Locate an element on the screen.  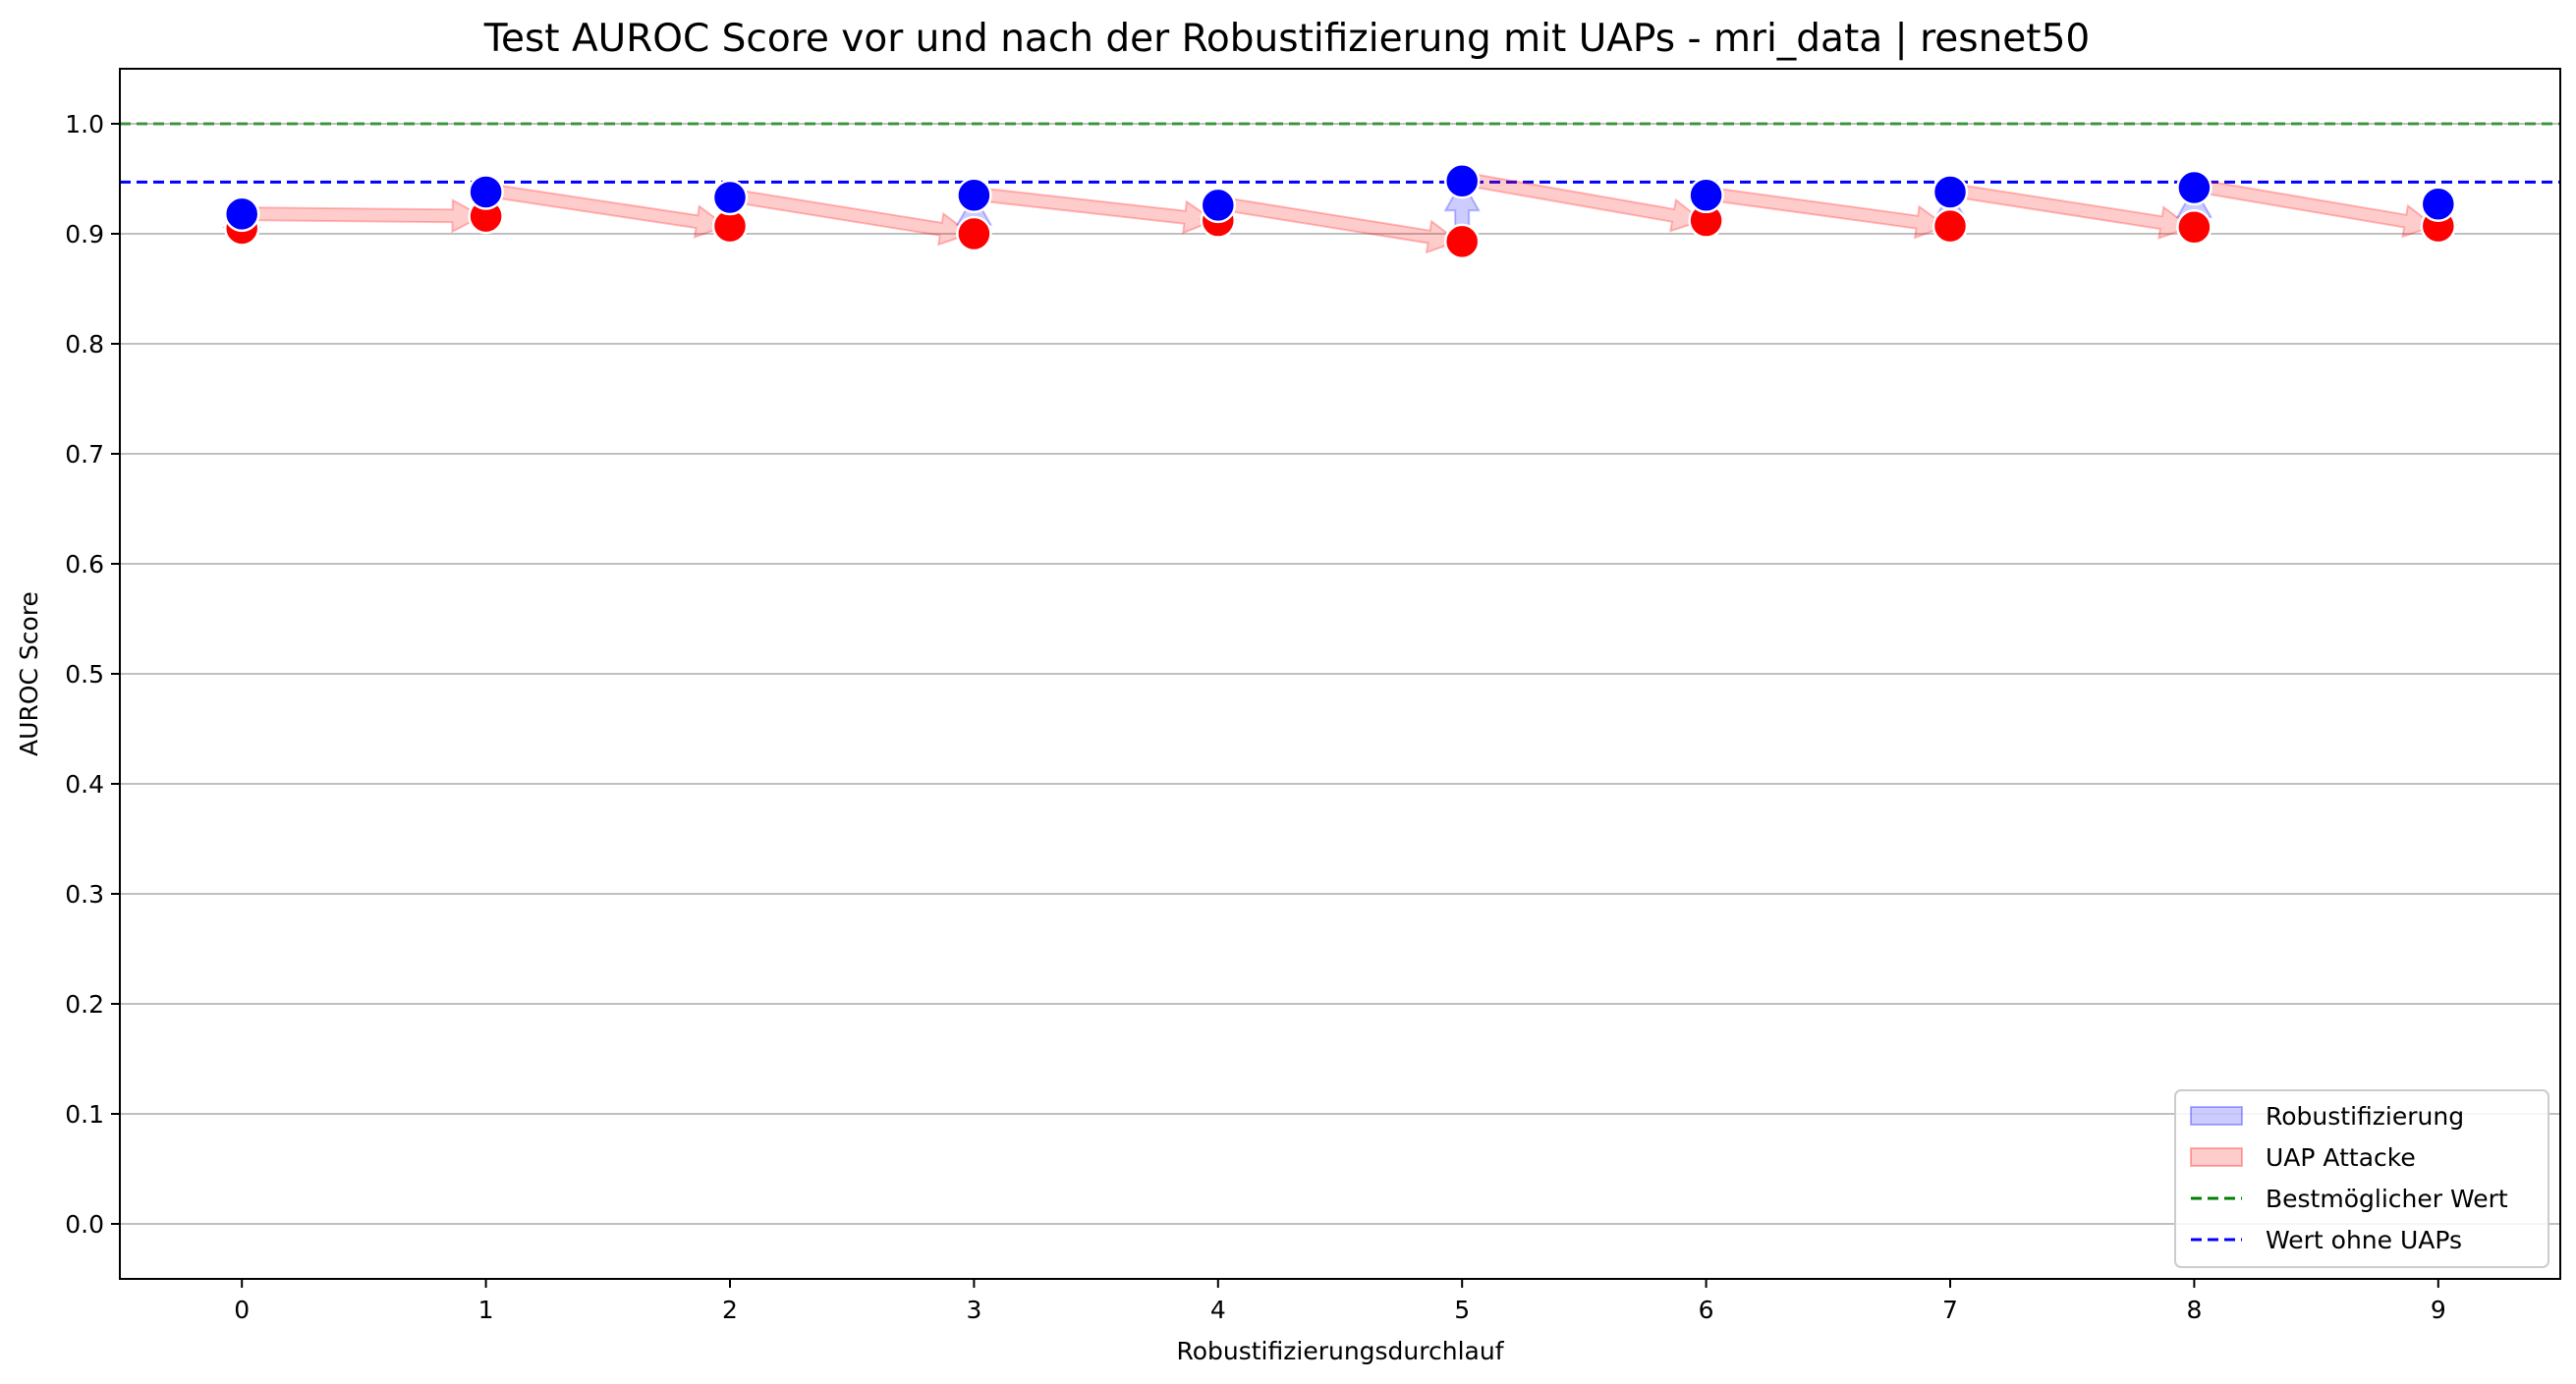
x-tick-label: 0 is located at coordinates (242, 1310).